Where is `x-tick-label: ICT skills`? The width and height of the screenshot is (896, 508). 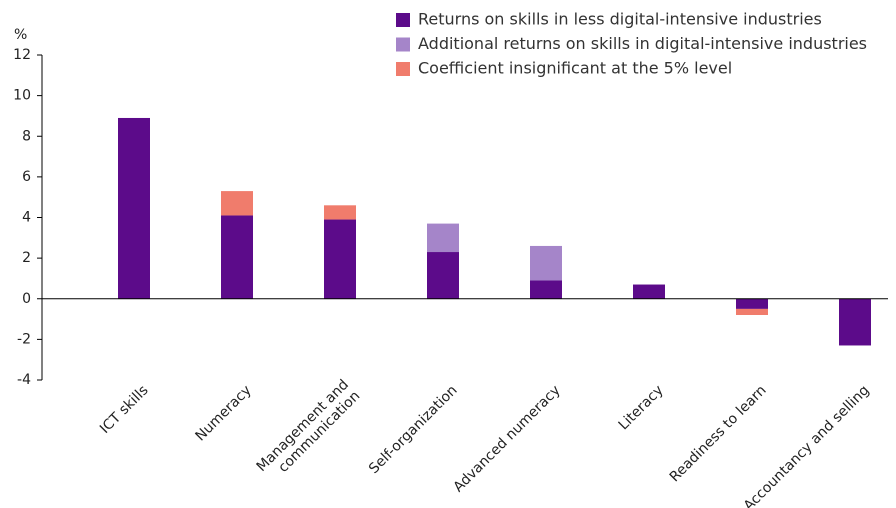 x-tick-label: ICT skills is located at coordinates (124, 409).